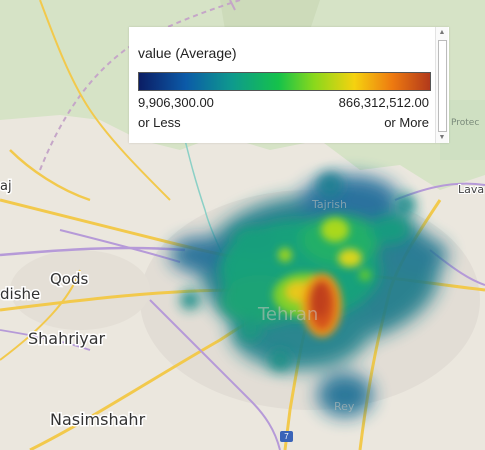 This screenshot has height=450, width=485. What do you see at coordinates (284, 81) in the screenshot?
I see `legend-color-scale` at bounding box center [284, 81].